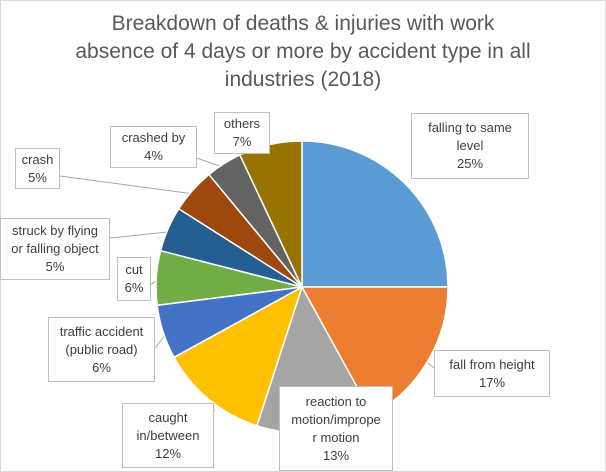 Image resolution: width=606 pixels, height=472 pixels. Describe the element at coordinates (492, 364) in the screenshot. I see `data-label-text: fall from height` at that location.